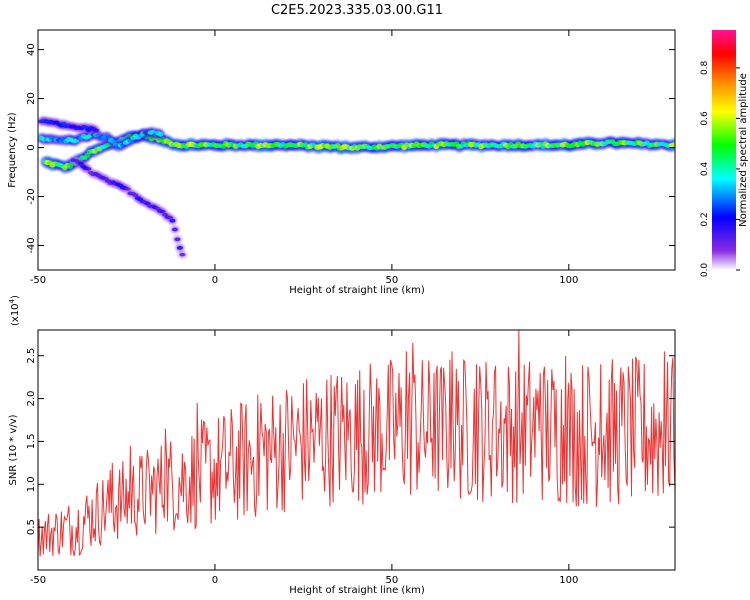 Image resolution: width=750 pixels, height=600 pixels. What do you see at coordinates (31, 441) in the screenshot?
I see `y-tick-label: 1.5` at bounding box center [31, 441].